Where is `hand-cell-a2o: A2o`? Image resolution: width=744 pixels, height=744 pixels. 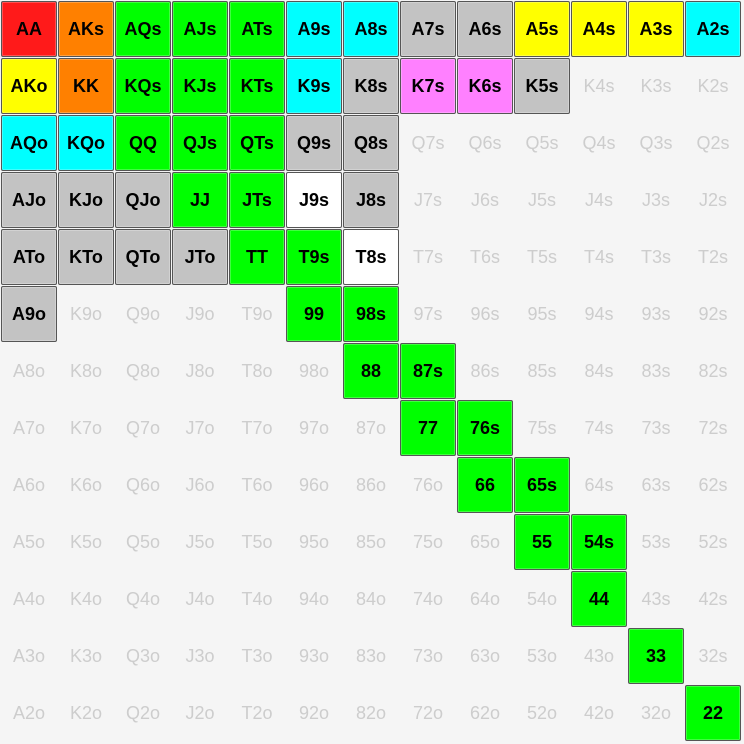 hand-cell-a2o: A2o is located at coordinates (29, 712).